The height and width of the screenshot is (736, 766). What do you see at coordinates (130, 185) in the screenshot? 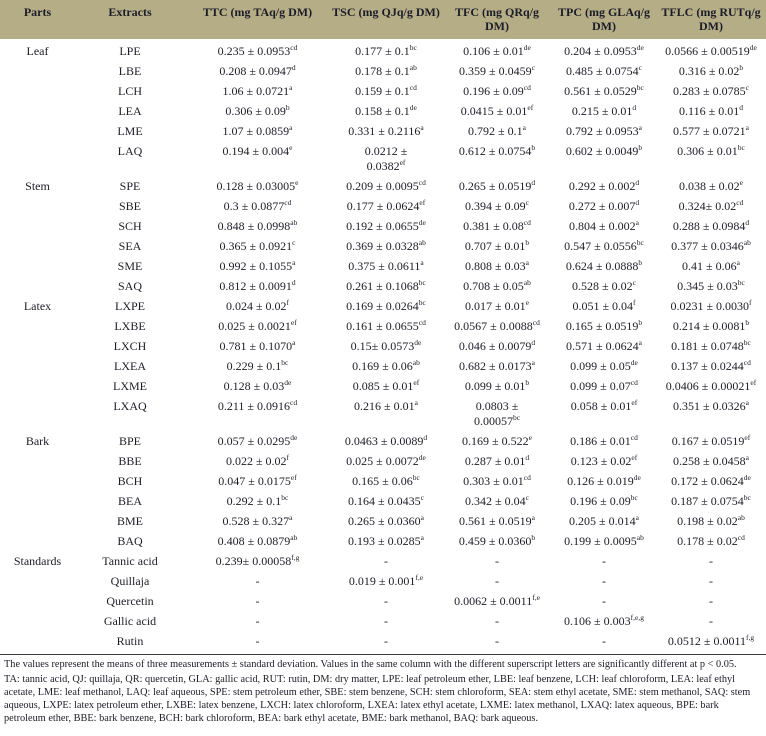
I see `extract-label: SPE` at bounding box center [130, 185].